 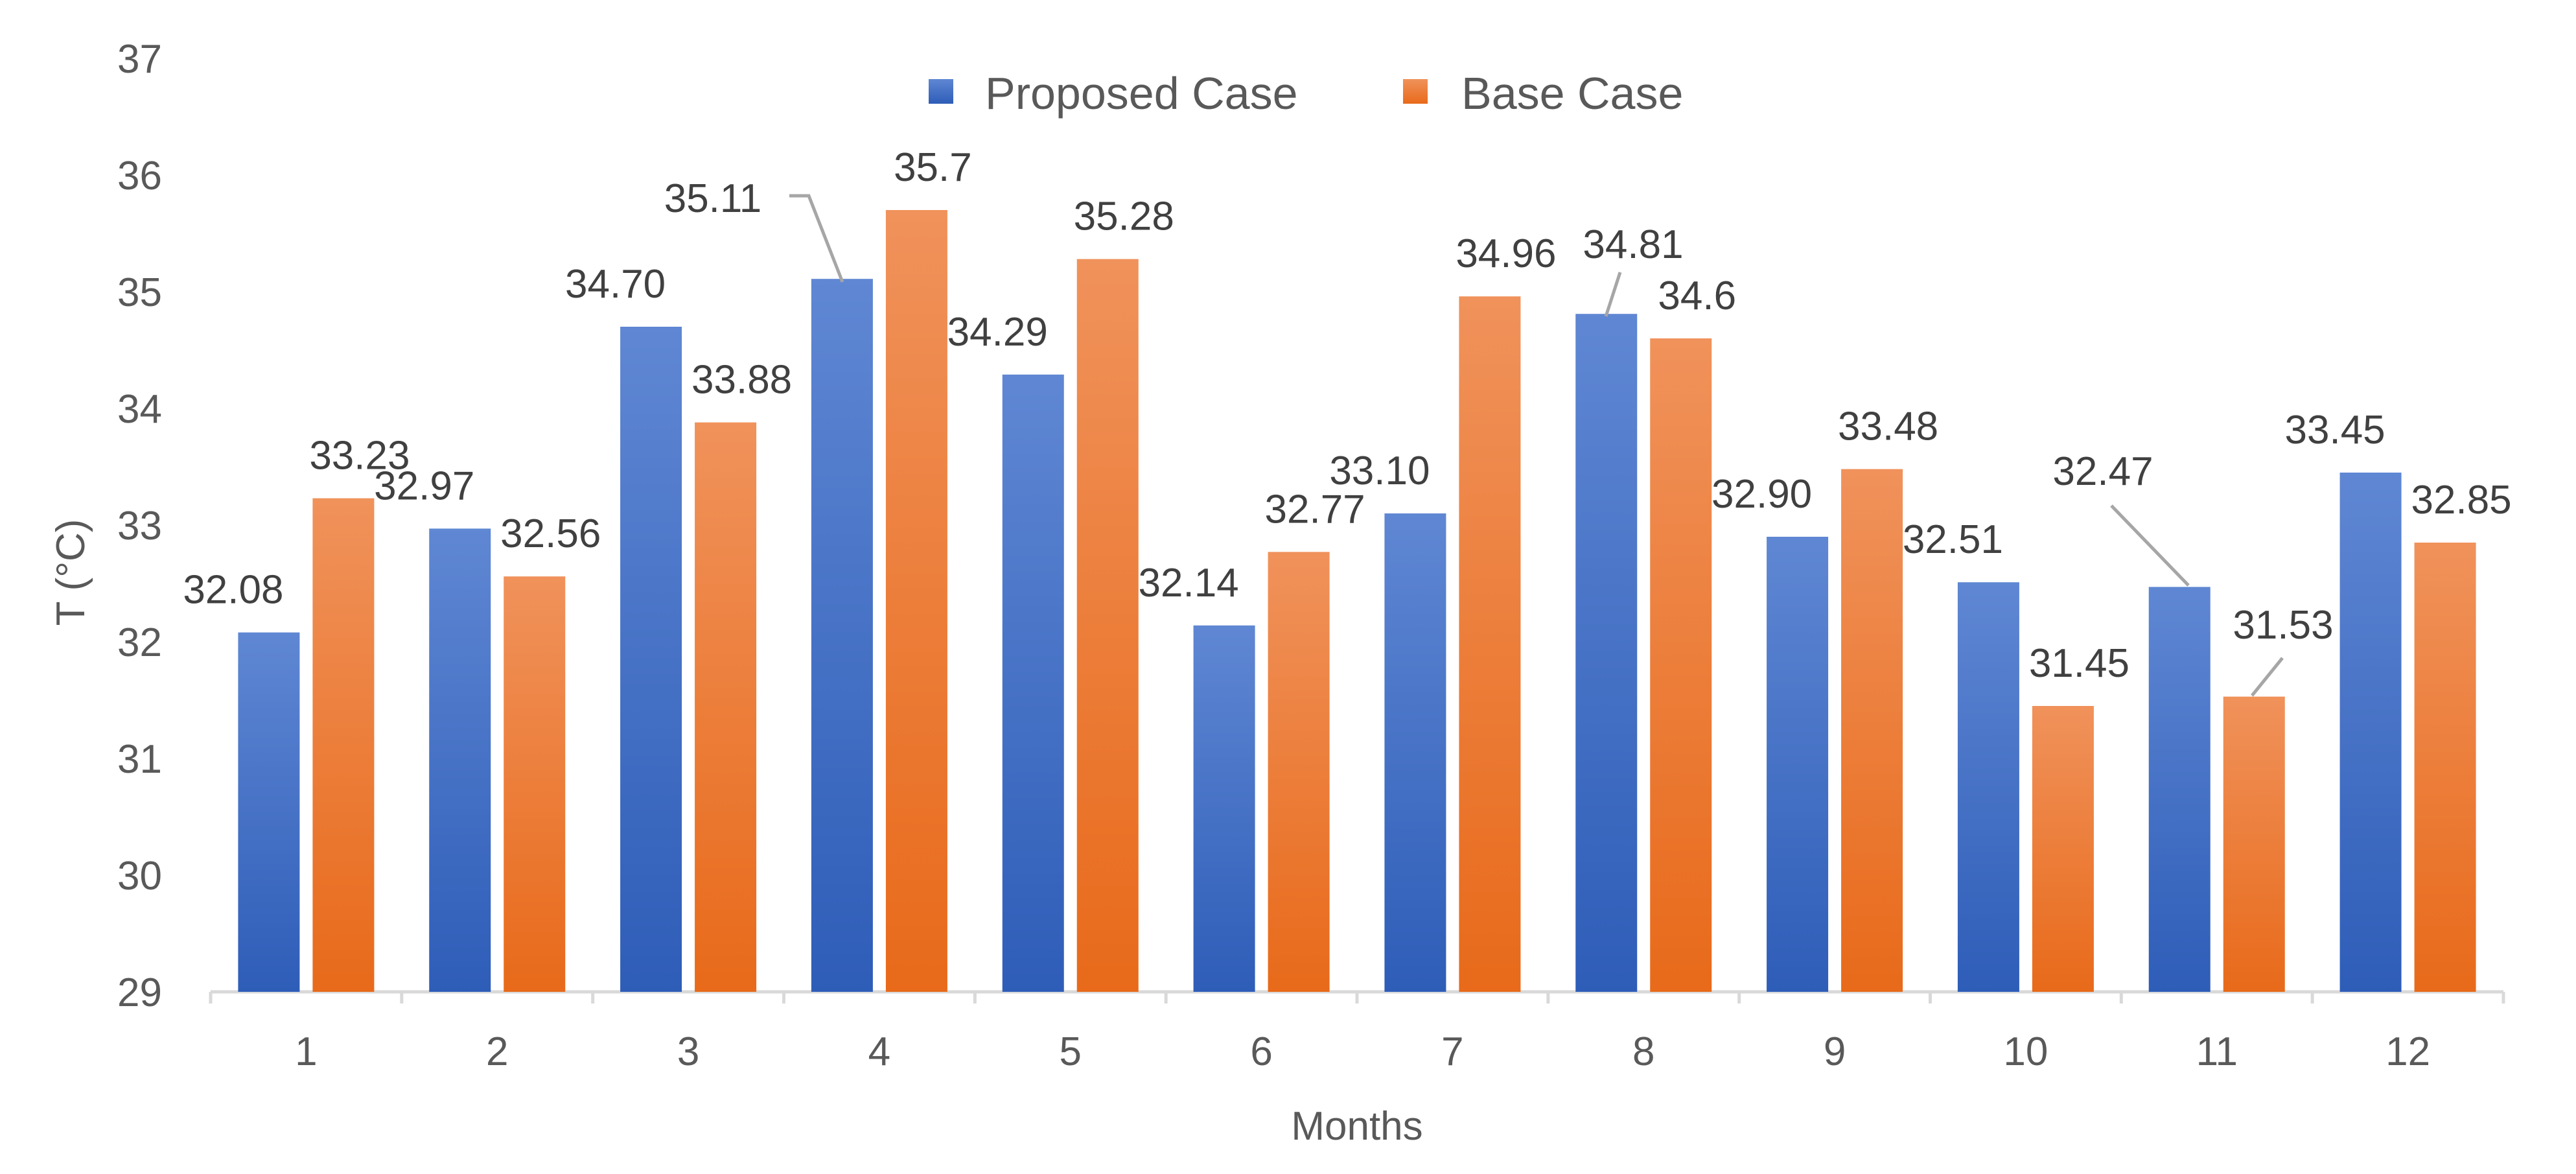 What do you see at coordinates (1506, 253) in the screenshot?
I see `data-label-base-case-month-7: 34.96` at bounding box center [1506, 253].